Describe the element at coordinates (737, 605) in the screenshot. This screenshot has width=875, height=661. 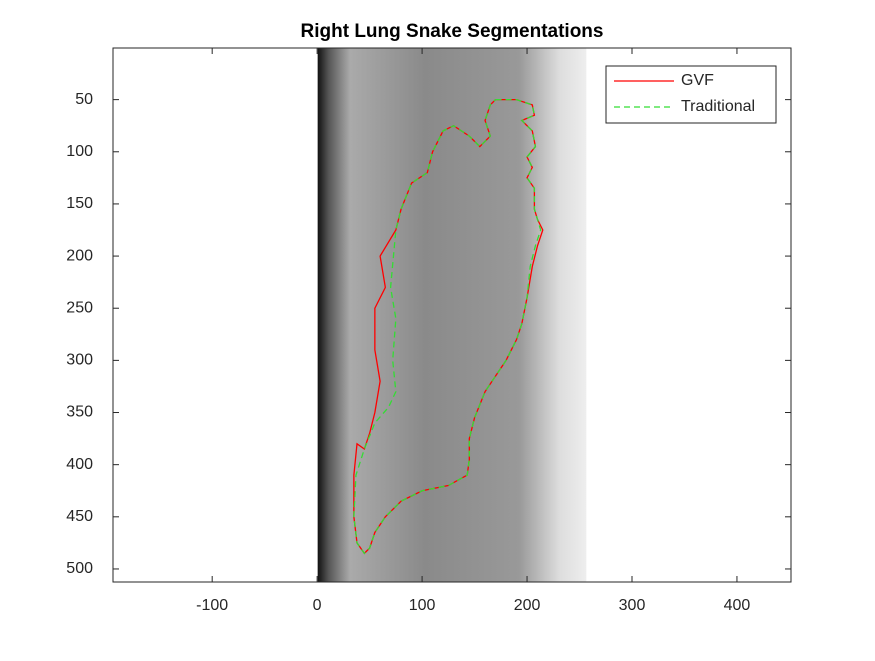
I see `x-tick-label: 400` at that location.